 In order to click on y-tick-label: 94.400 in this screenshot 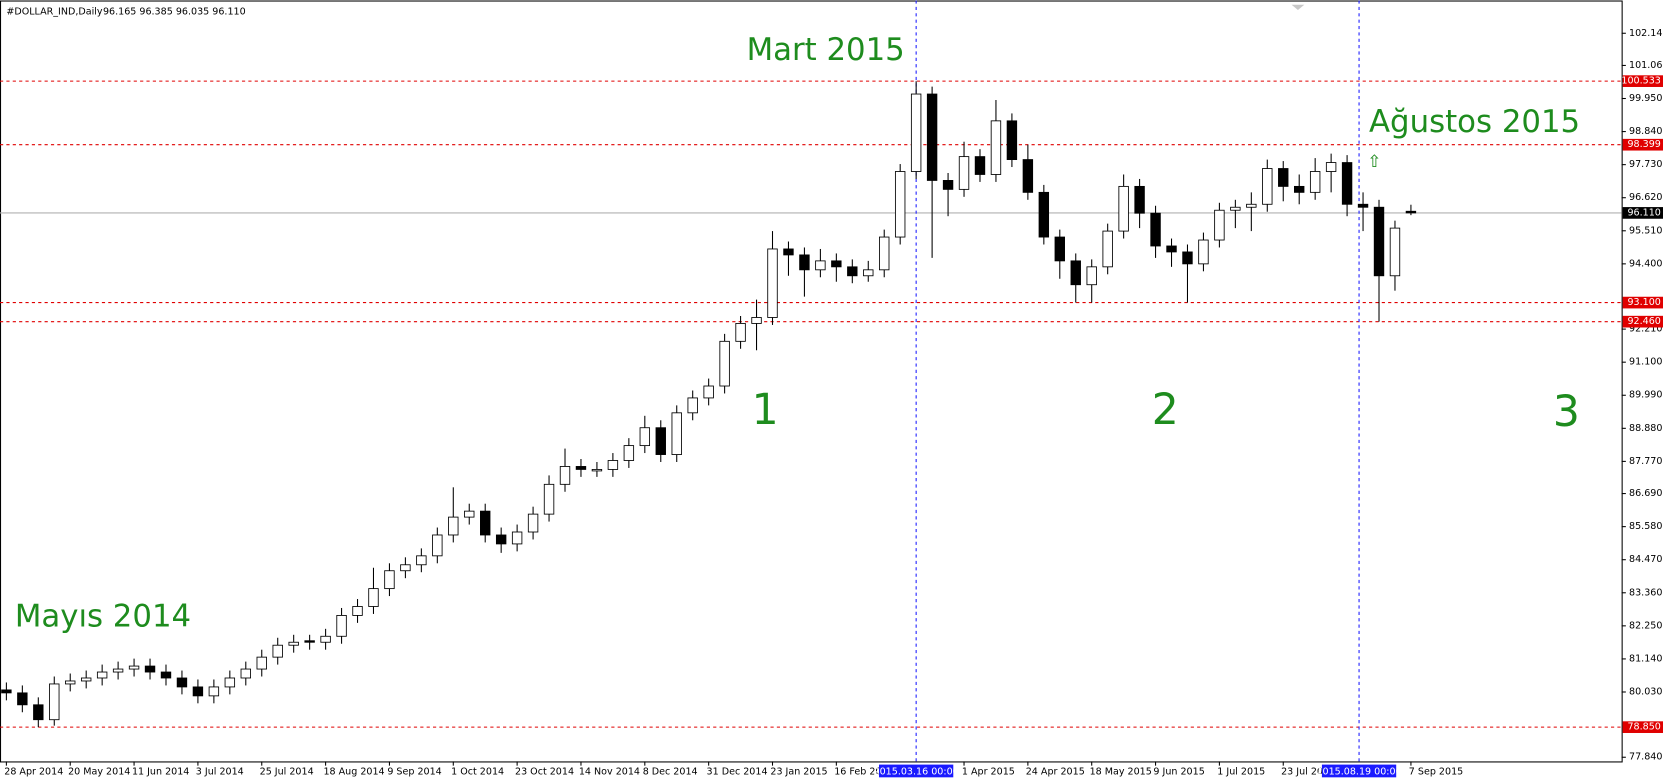, I will do `click(1645, 263)`.